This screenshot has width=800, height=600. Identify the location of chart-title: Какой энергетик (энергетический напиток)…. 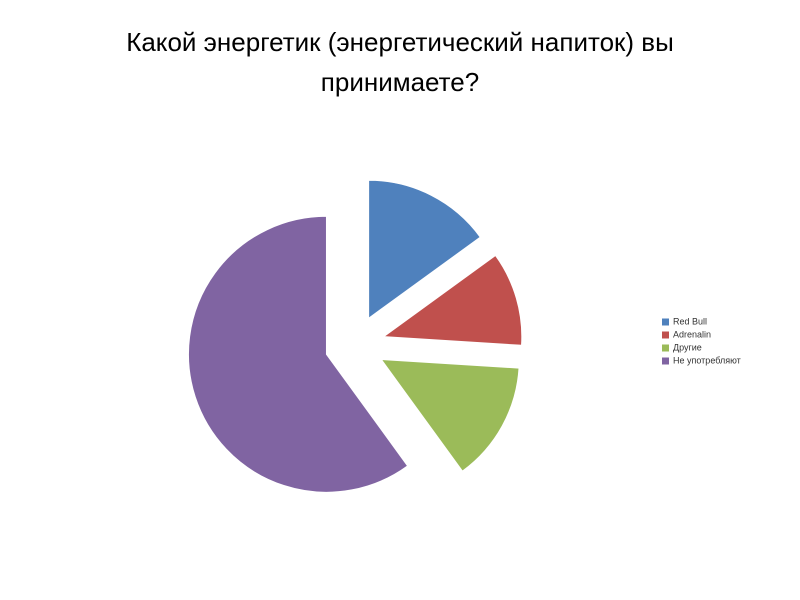
(400, 62).